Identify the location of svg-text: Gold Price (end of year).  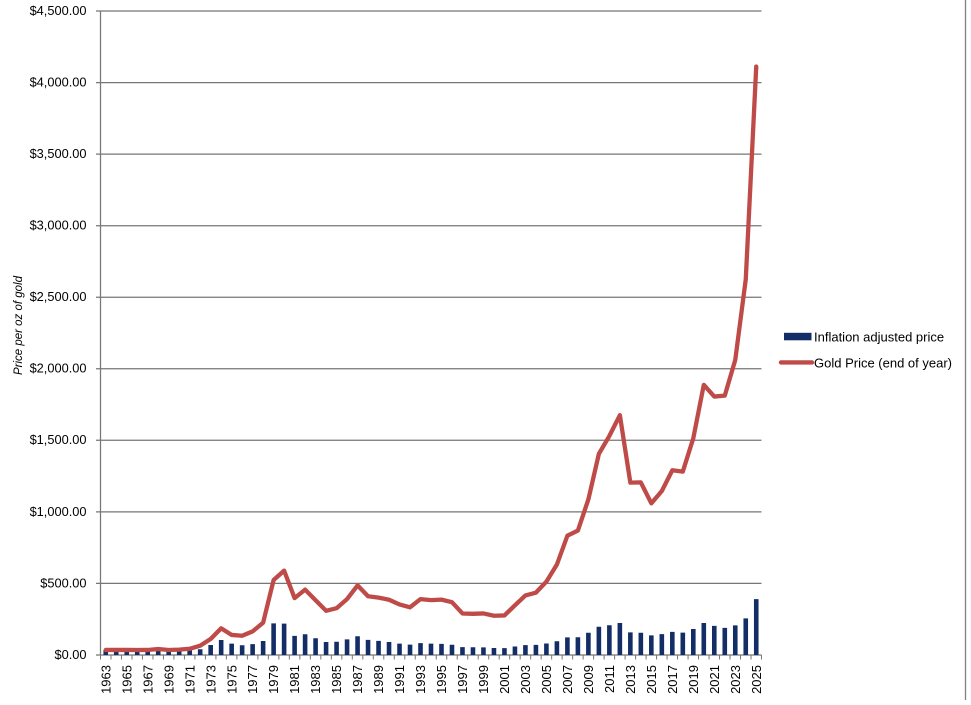
(883, 362).